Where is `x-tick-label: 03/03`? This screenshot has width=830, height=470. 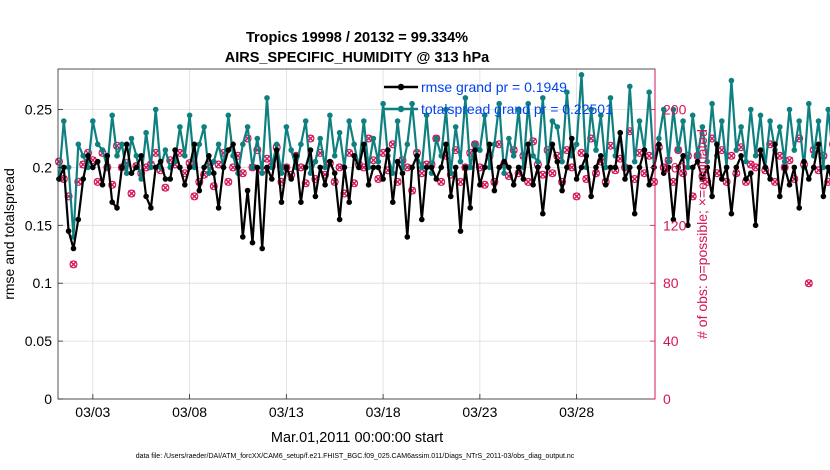 x-tick-label: 03/03 is located at coordinates (92, 412).